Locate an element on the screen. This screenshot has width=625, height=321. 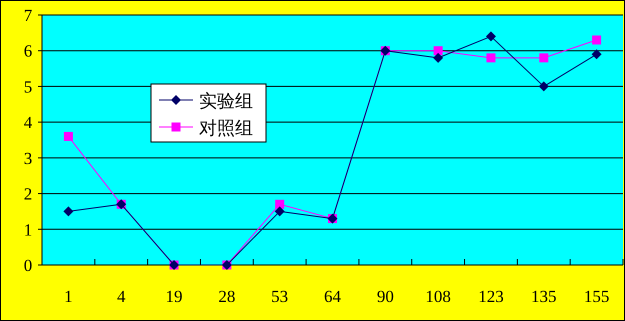
x-tick-label: 1 is located at coordinates (68, 296).